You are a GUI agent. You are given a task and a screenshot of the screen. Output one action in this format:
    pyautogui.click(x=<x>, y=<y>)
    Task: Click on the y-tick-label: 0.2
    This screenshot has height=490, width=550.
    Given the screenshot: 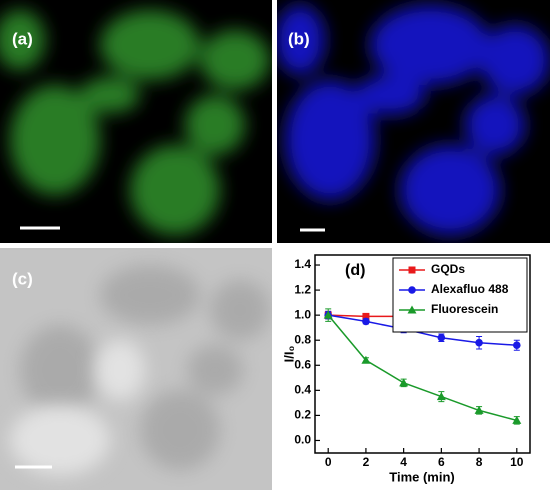 What is the action you would take?
    pyautogui.click(x=302, y=415)
    